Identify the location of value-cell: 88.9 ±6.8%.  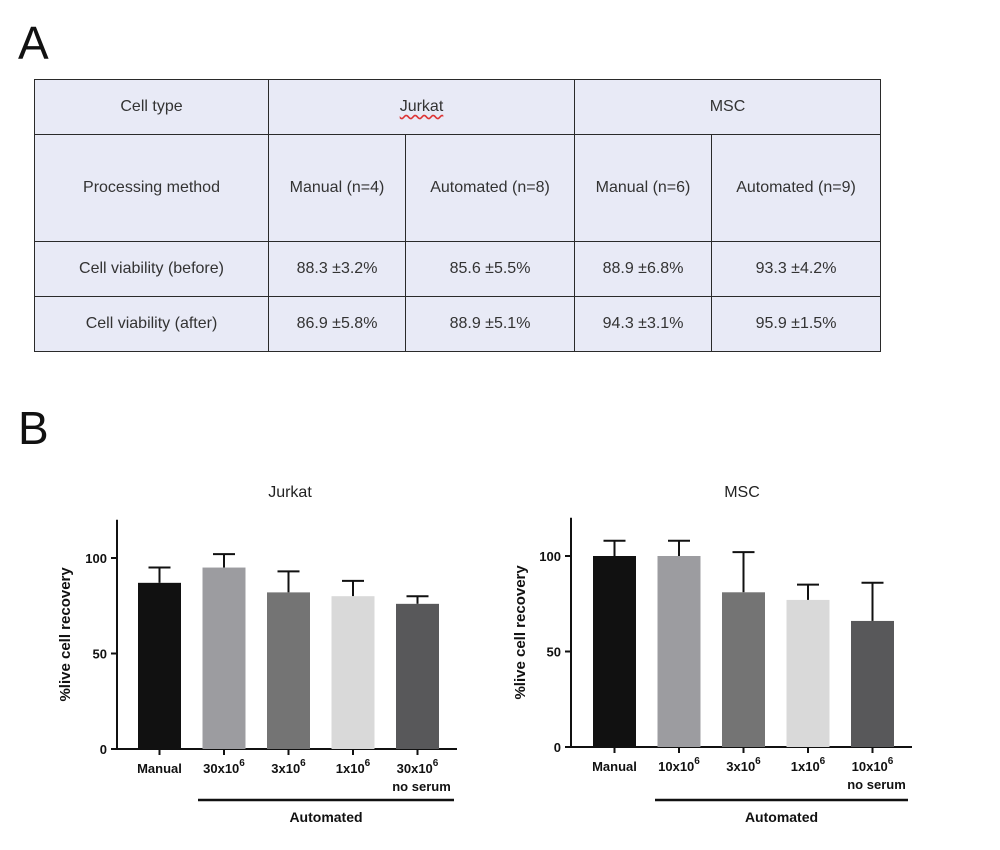
(643, 269).